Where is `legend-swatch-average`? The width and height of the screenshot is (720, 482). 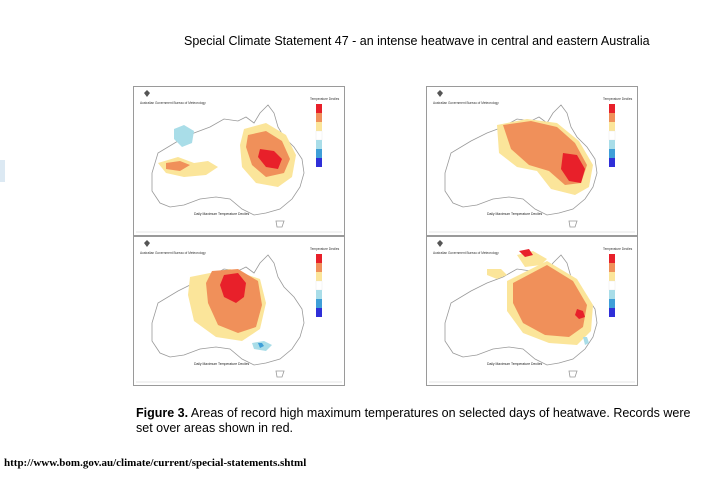
legend-swatch-average is located at coordinates (319, 135).